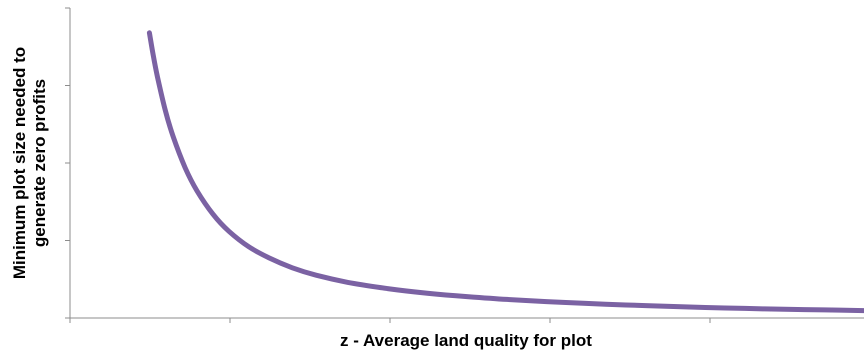 The image size is (864, 356). Describe the element at coordinates (466, 340) in the screenshot. I see `x-axis-title: z - Average land quality for plot` at that location.